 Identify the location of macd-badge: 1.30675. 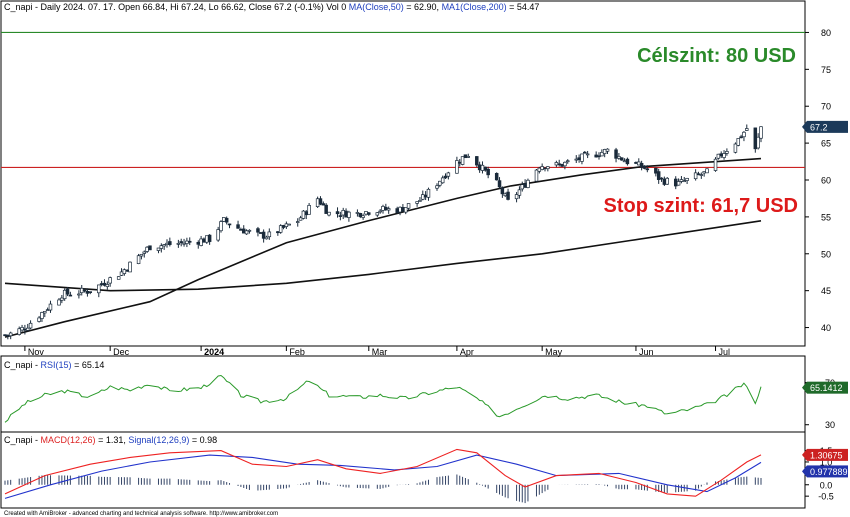
(826, 455).